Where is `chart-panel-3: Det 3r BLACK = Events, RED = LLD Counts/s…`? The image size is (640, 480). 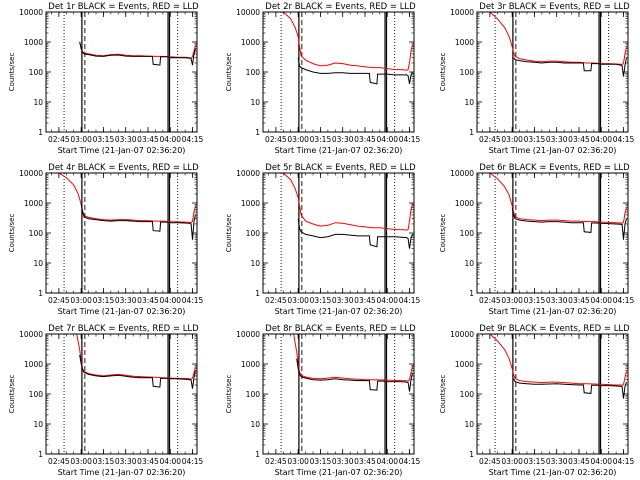 chart-panel-3: Det 3r BLACK = Events, RED = LLD Counts/s… is located at coordinates (537, 78).